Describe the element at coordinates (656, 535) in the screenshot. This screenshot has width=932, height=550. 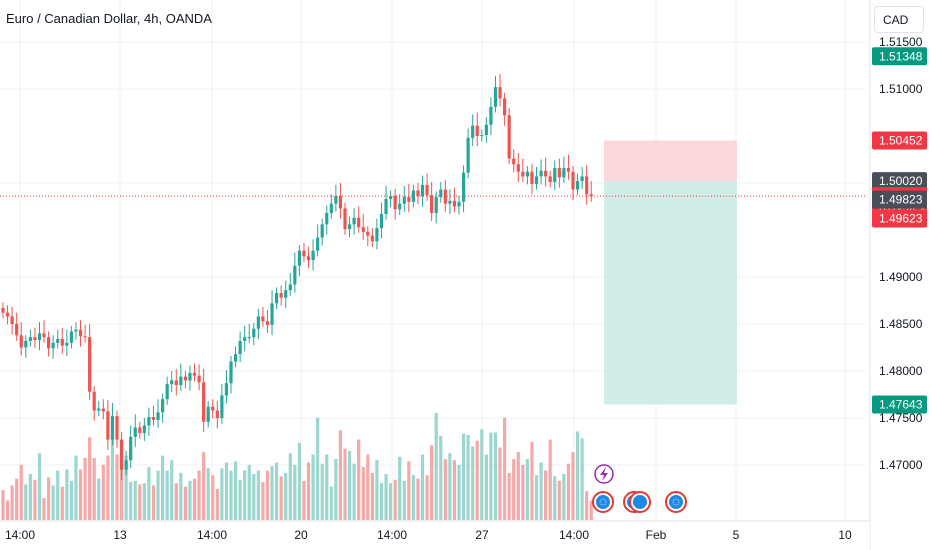
I see `time-axis-tick-label: Feb` at that location.